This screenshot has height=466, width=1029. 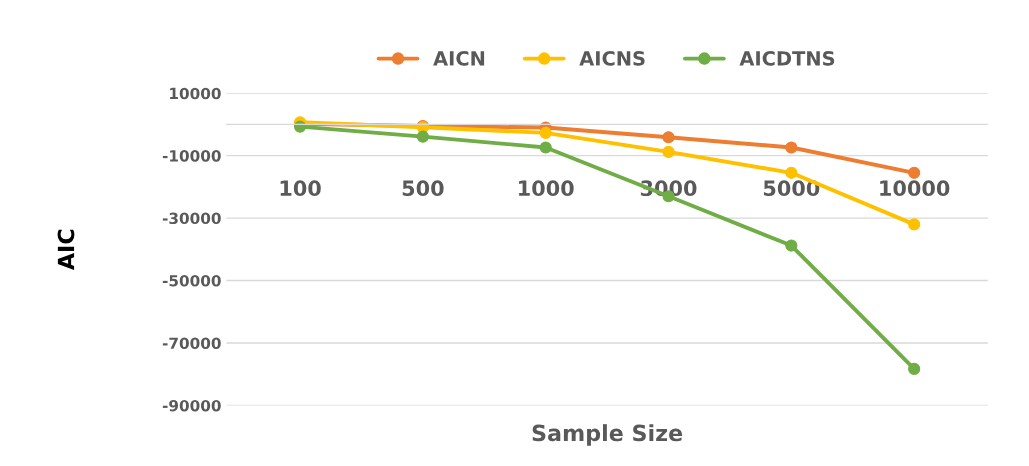 I want to click on legend-label: AICDTNS, so click(x=787, y=58).